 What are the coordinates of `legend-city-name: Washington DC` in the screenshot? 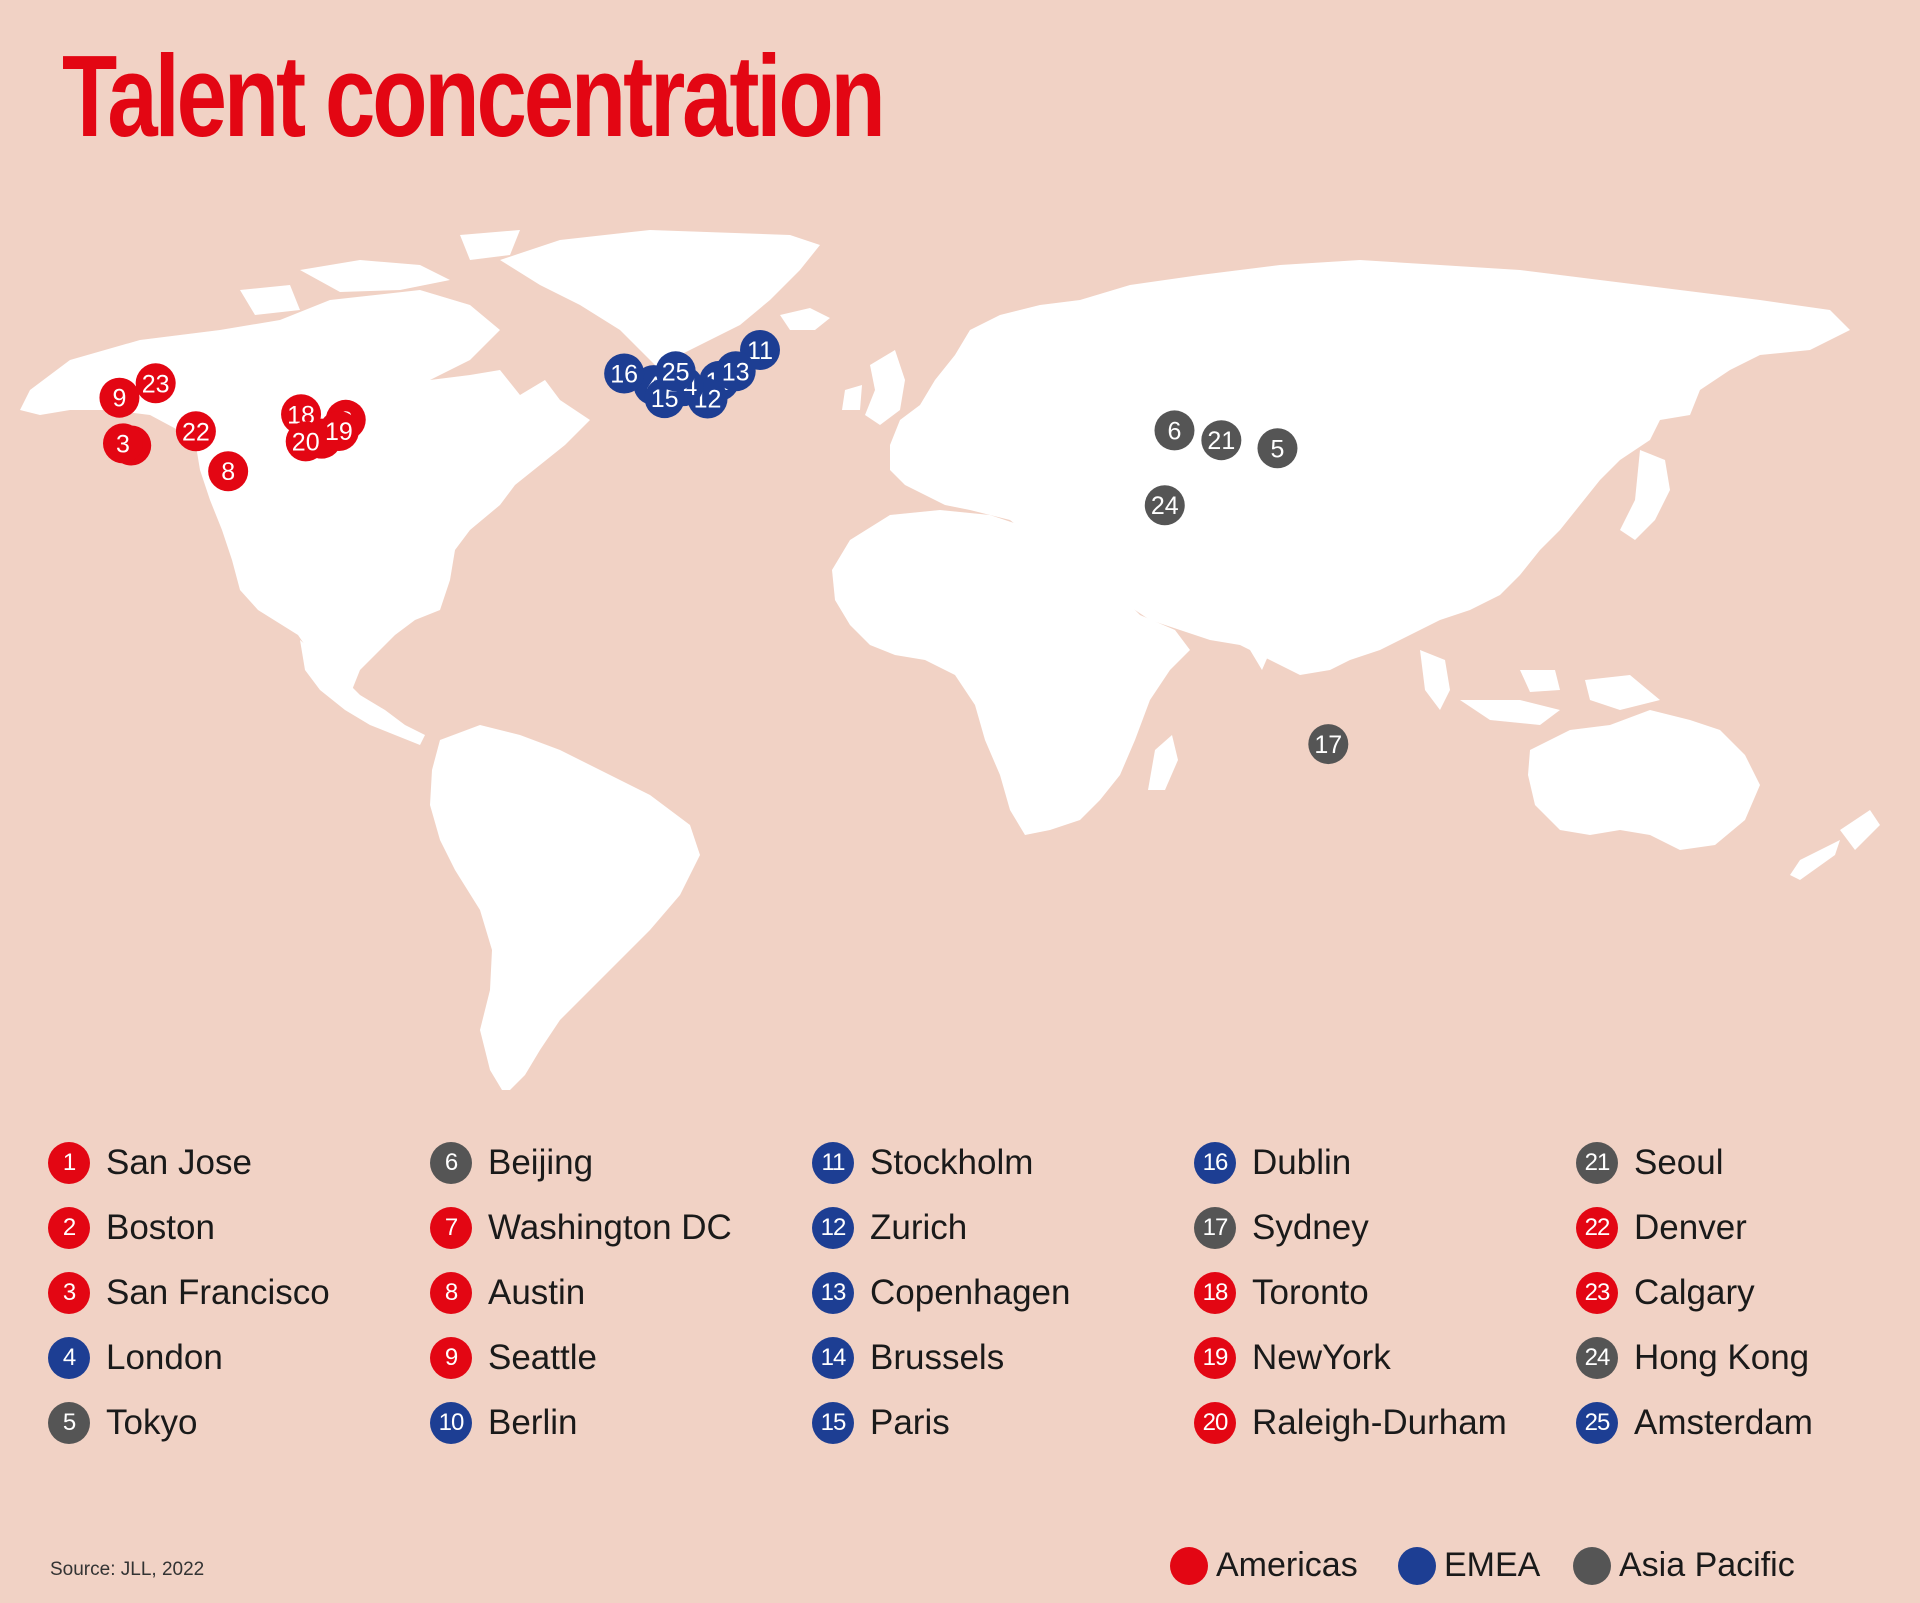 It's located at (610, 1227).